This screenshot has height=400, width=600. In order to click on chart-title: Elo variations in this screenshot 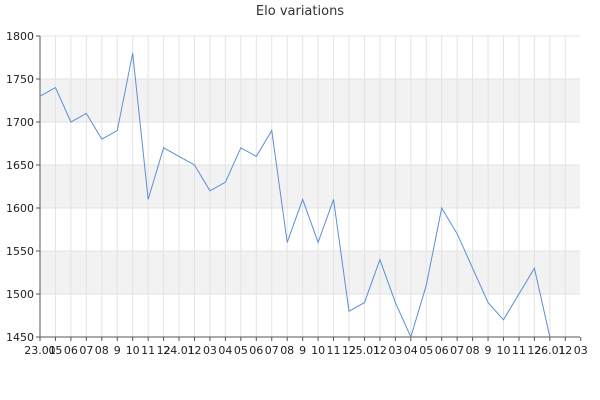, I will do `click(300, 11)`.